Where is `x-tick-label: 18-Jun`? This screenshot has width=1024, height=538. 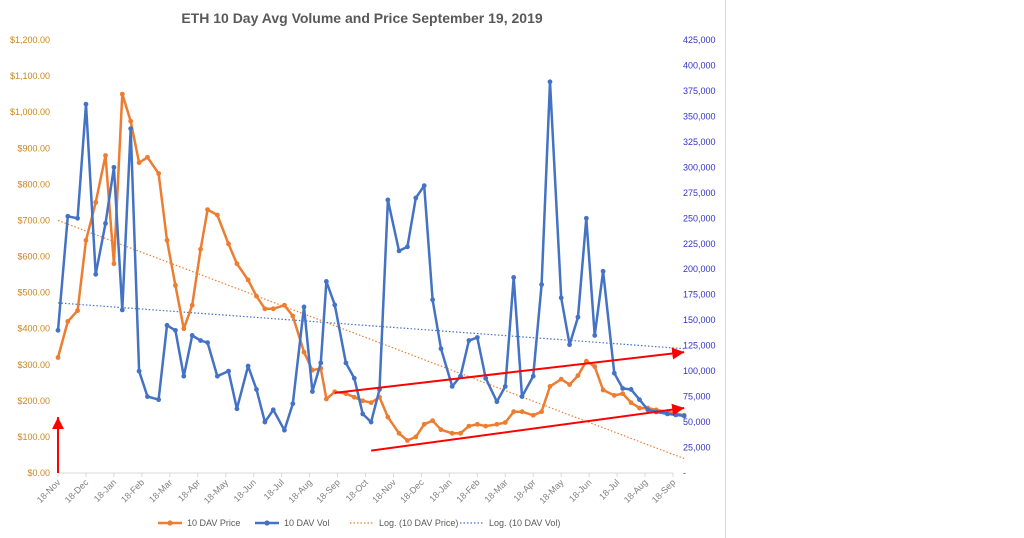 x-tick-label: 18-Jun is located at coordinates (580, 490).